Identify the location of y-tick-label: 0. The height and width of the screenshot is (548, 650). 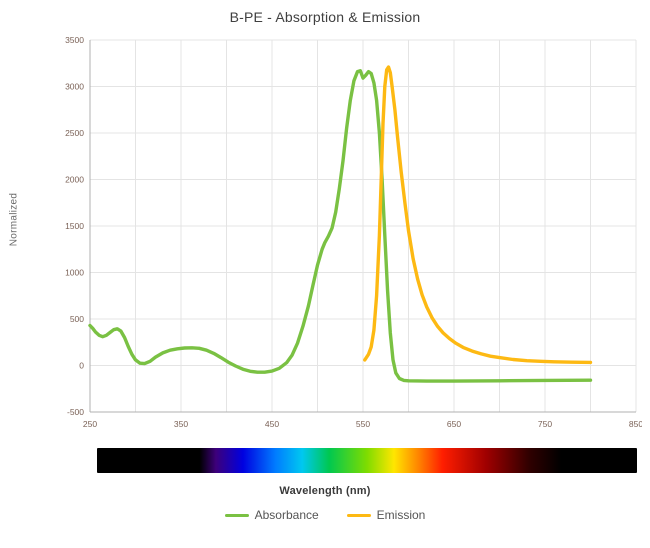
(81, 366).